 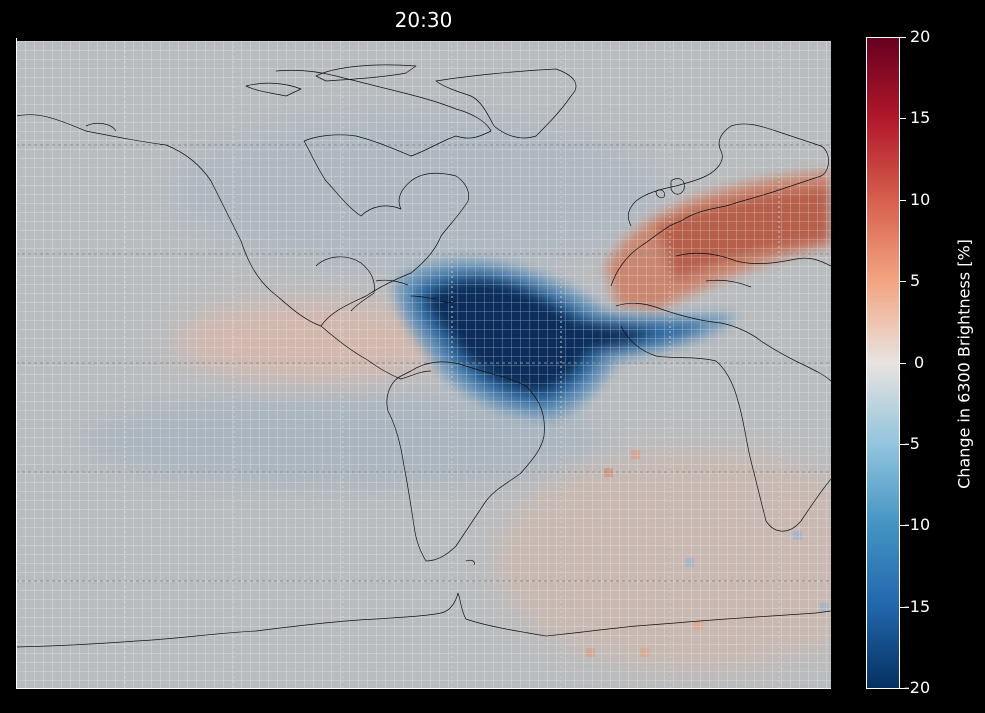 What do you see at coordinates (470, 562) in the screenshot?
I see `falklands` at bounding box center [470, 562].